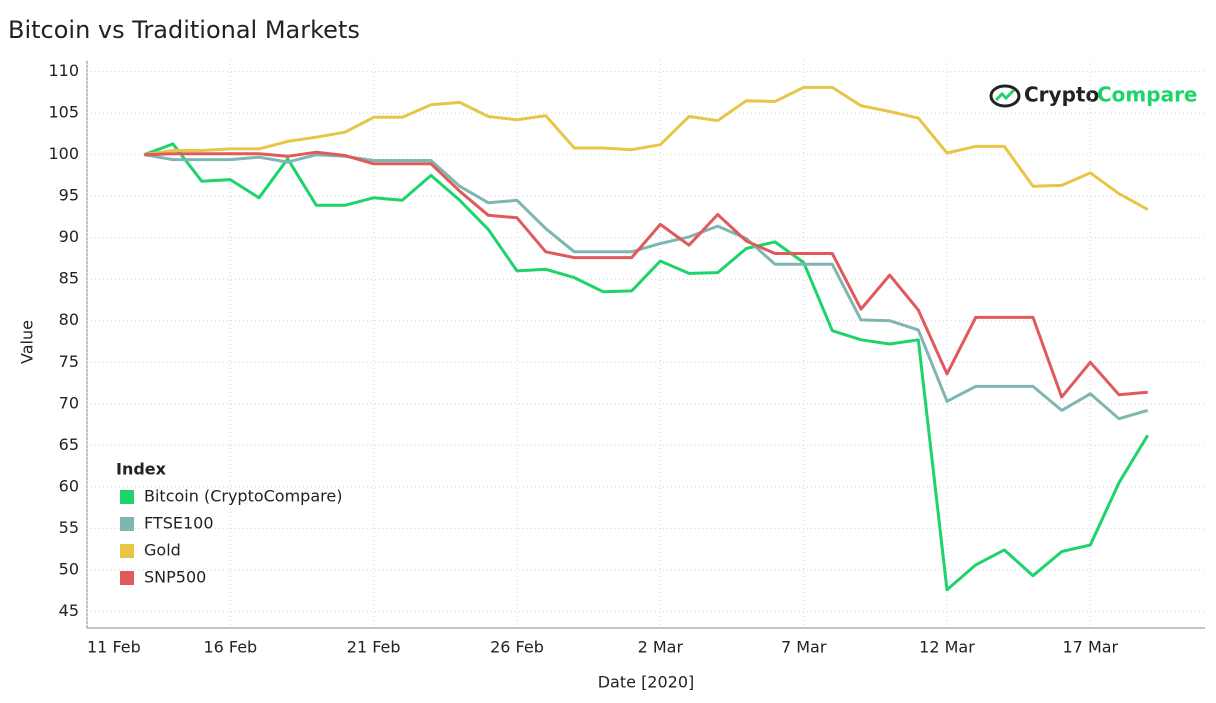 This screenshot has height=703, width=1216. I want to click on y-tick-label: 110, so click(63, 70).